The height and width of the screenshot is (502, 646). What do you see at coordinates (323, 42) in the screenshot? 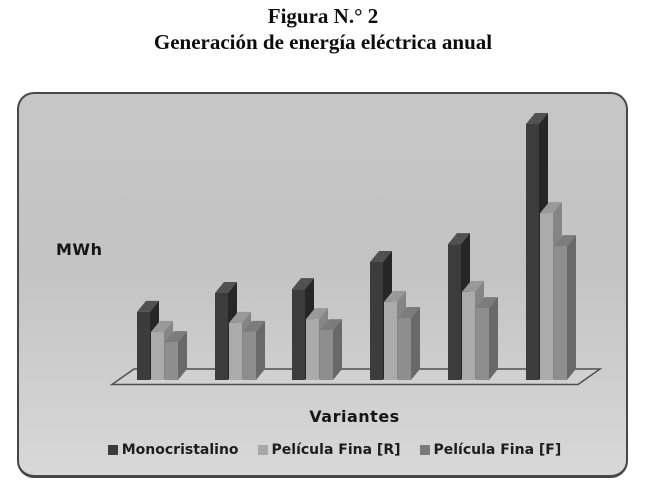
I see `figure-title-line2: Generación de energía eléctrica anual` at bounding box center [323, 42].